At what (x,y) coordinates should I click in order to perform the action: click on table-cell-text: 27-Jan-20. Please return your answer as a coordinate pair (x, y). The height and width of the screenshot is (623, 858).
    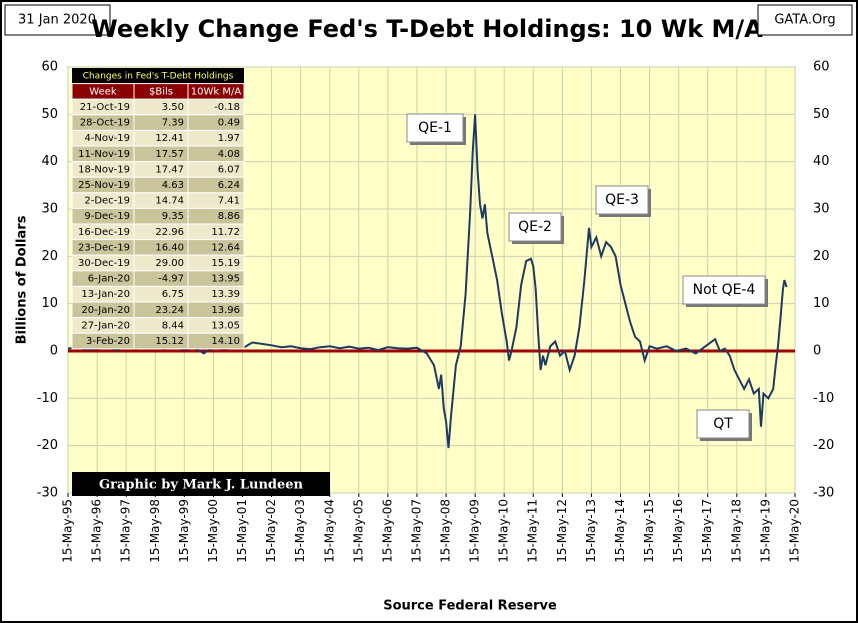
    Looking at the image, I should click on (105, 325).